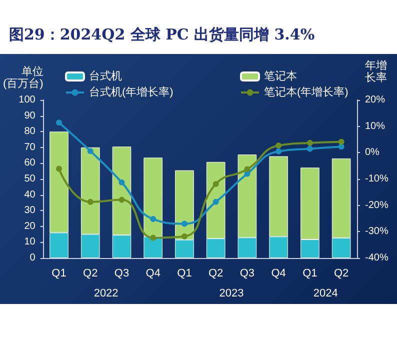 The height and width of the screenshot is (344, 397). What do you see at coordinates (30, 179) in the screenshot?
I see `y-tick-label: 50` at bounding box center [30, 179].